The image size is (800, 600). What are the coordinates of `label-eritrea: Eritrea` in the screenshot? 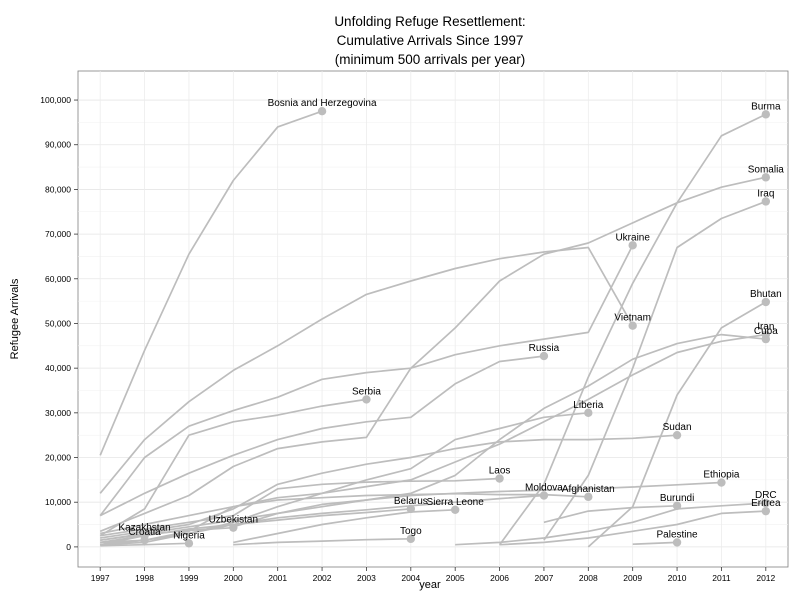 It's located at (766, 503).